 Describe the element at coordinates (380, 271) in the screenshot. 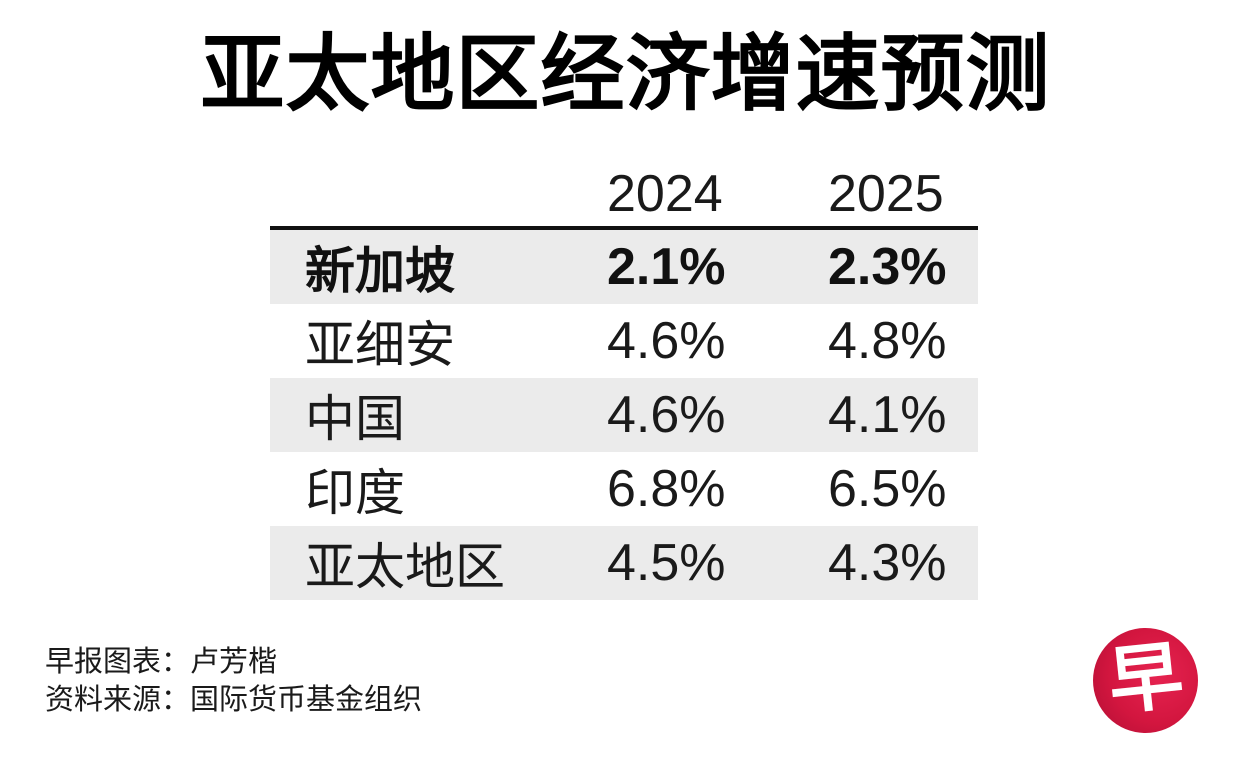

I see `row-label: 新加坡` at that location.